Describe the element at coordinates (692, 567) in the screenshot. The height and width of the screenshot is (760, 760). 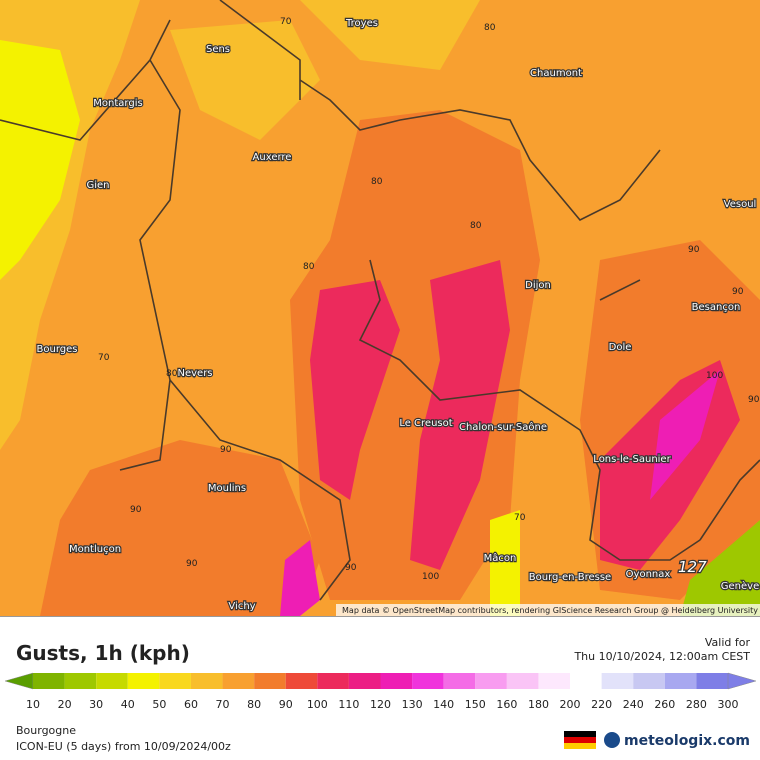
I see `max-label: 127` at that location.